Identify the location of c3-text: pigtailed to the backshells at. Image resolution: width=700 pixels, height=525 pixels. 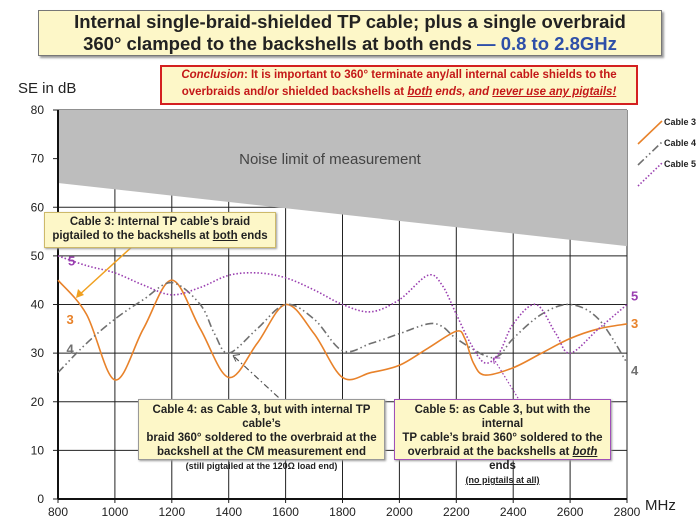
(132, 236).